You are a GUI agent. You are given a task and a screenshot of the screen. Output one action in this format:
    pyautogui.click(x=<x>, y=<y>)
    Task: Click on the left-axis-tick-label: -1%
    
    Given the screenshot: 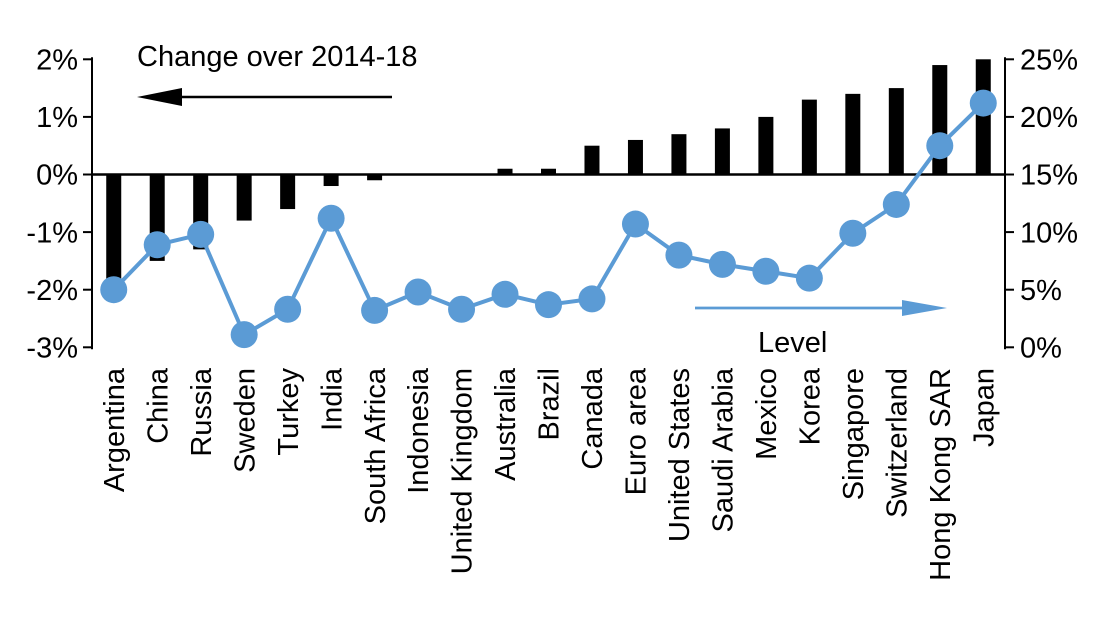 What is the action you would take?
    pyautogui.click(x=52, y=233)
    